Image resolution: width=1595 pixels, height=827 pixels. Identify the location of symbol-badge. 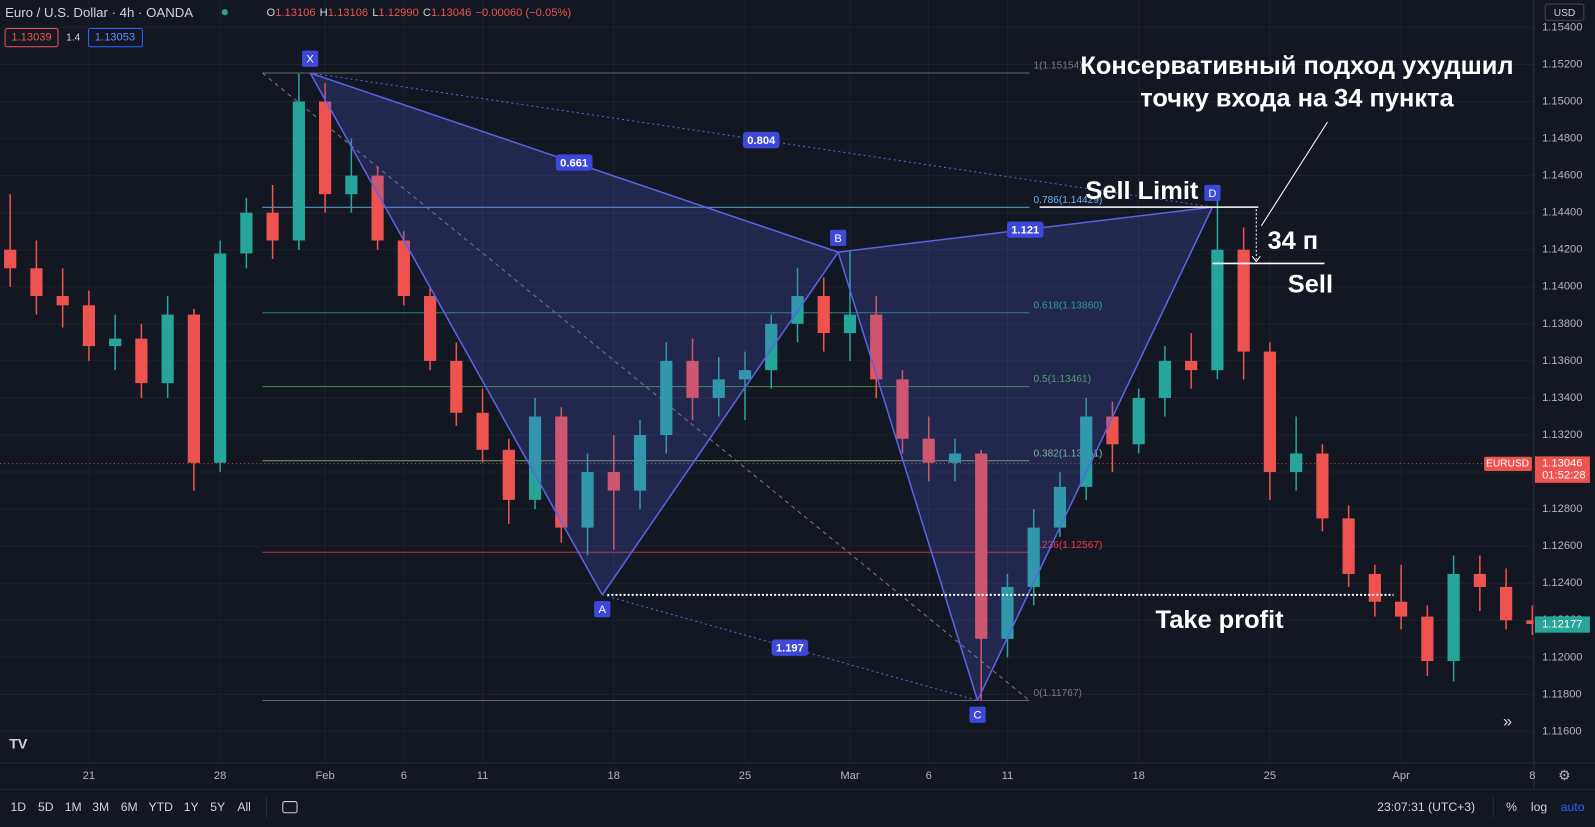
(1508, 463).